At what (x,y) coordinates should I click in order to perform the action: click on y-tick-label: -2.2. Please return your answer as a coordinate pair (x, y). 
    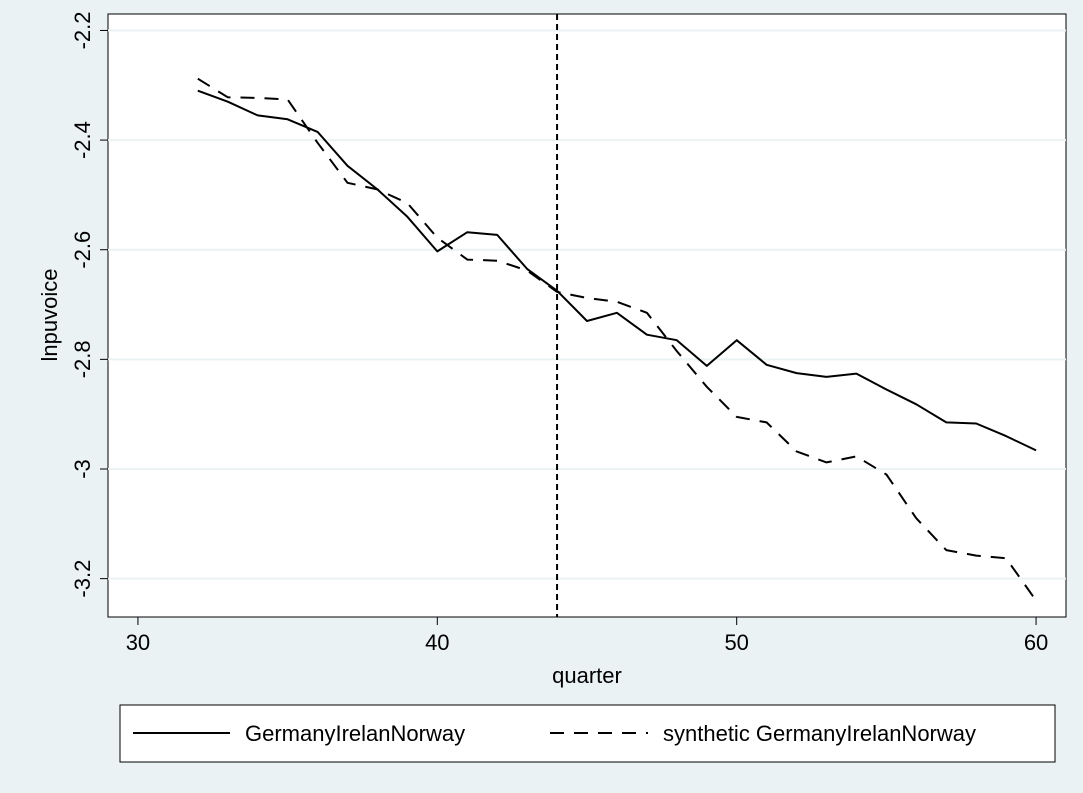
    Looking at the image, I should click on (82, 30).